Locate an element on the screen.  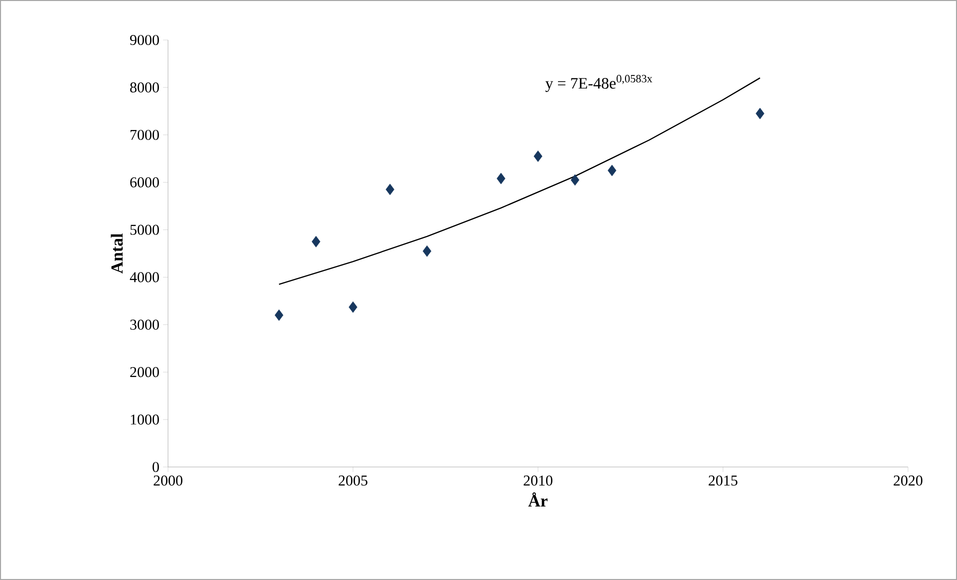
y-tick-label: 6000 is located at coordinates (144, 182).